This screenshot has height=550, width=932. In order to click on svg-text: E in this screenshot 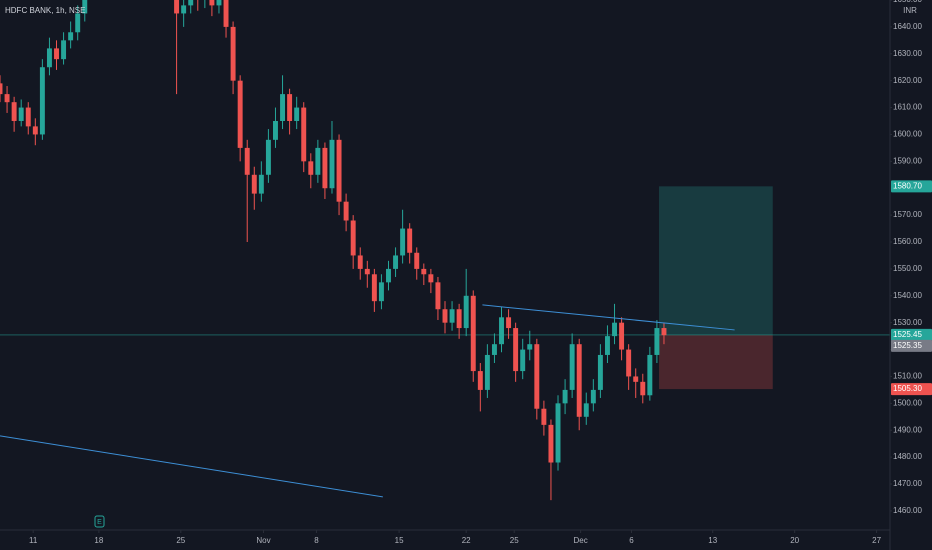, I will do `click(99, 522)`.